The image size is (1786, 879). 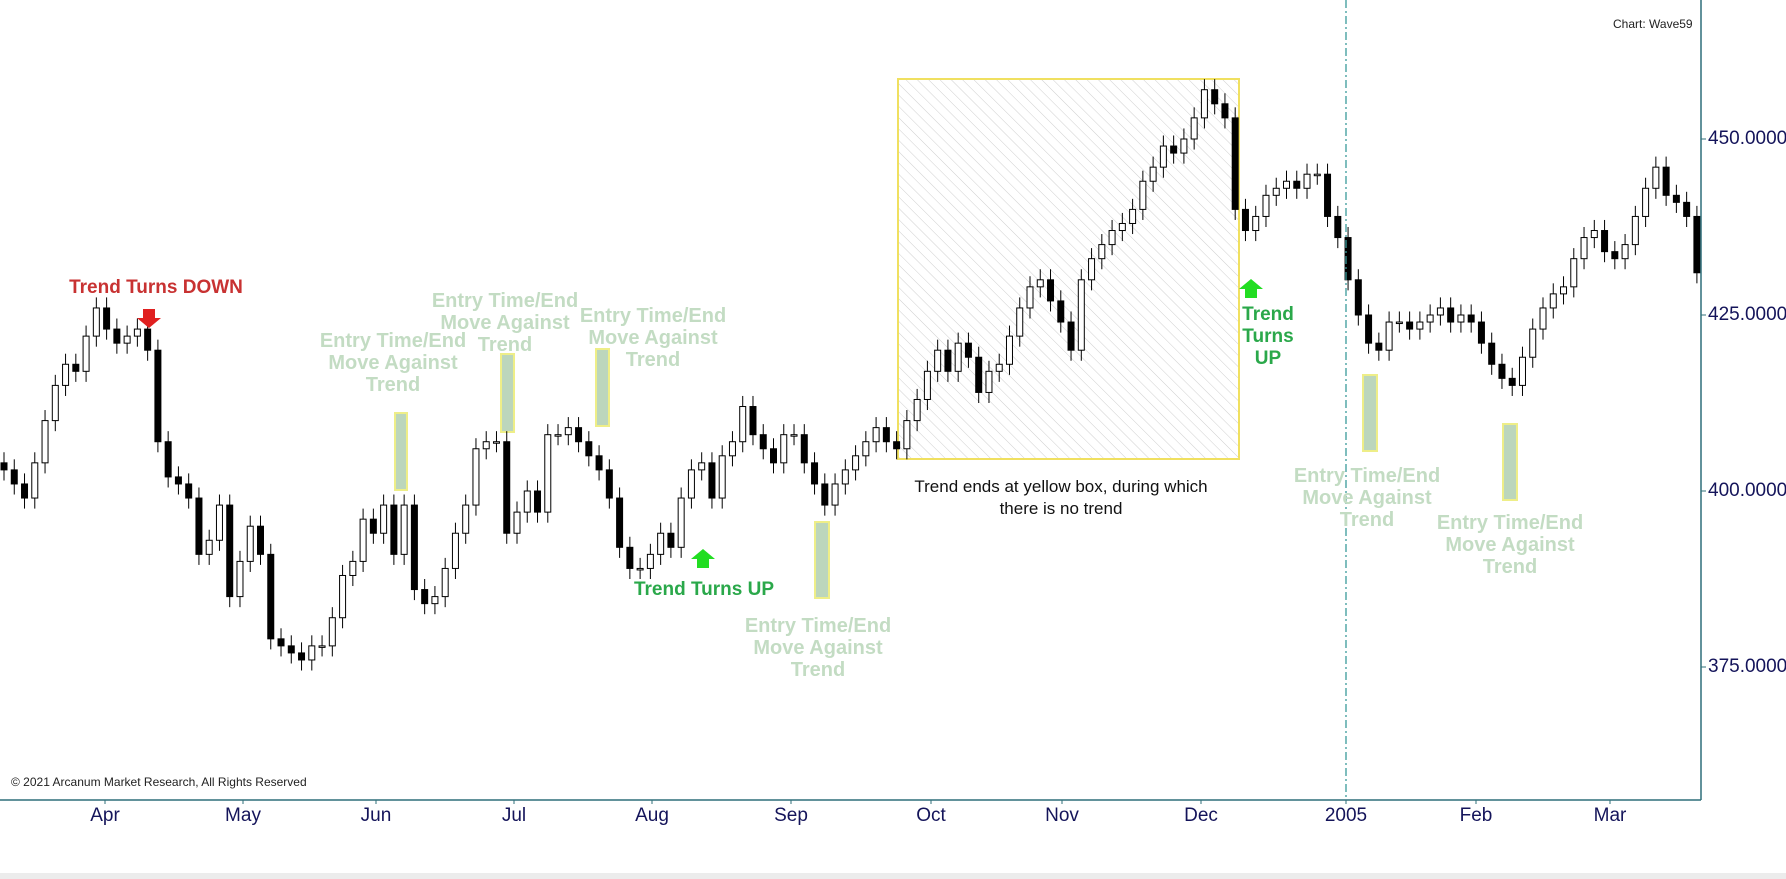 I want to click on chart-watermark: Chart: Wave59, so click(x=1653, y=24).